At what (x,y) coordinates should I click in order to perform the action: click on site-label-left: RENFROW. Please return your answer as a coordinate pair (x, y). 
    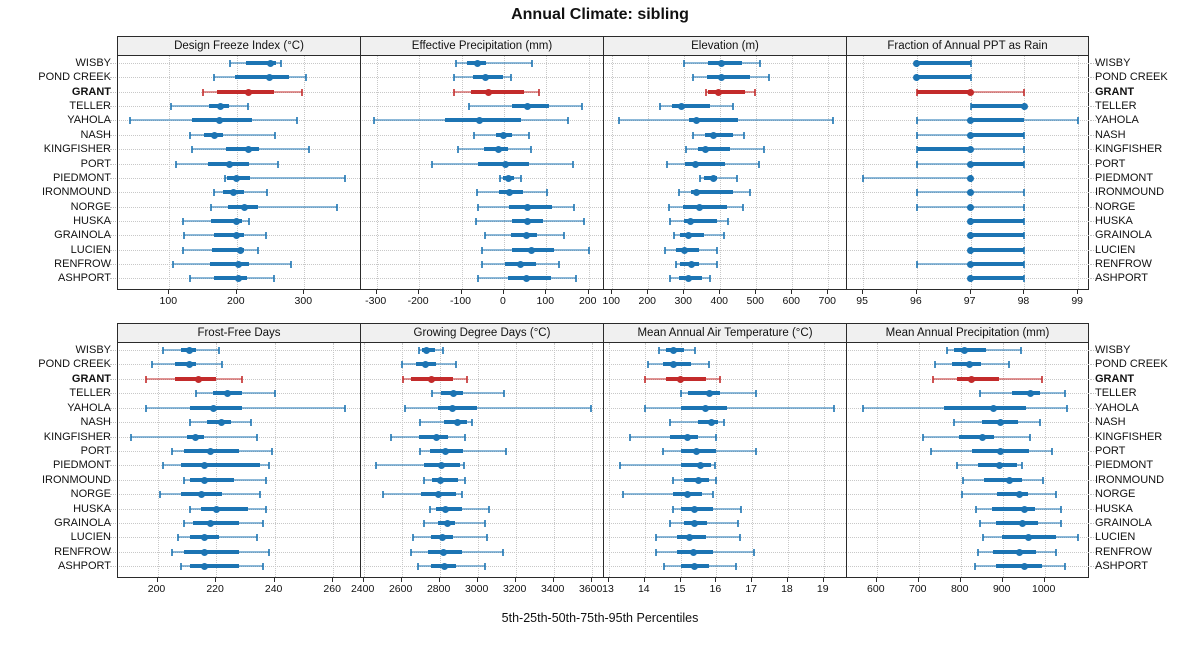
    Looking at the image, I should click on (82, 264).